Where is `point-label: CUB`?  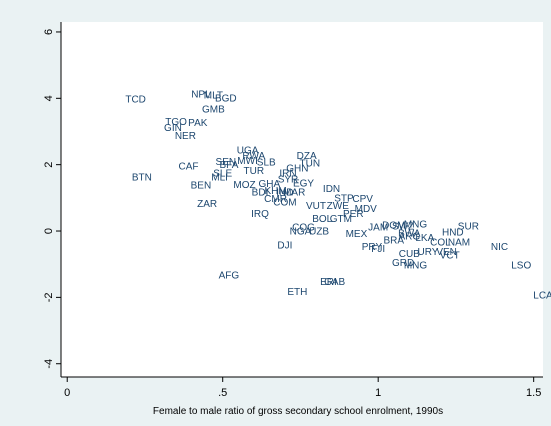
point-label: CUB is located at coordinates (409, 254).